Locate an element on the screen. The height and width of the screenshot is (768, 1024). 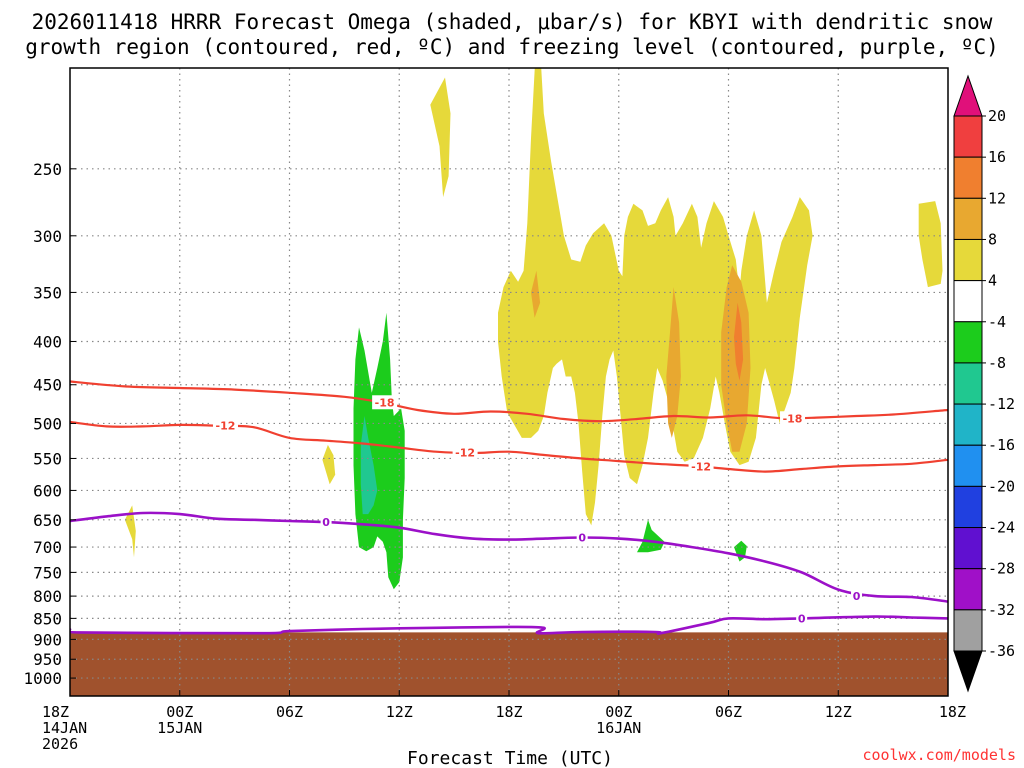
colorbar-top-arrow is located at coordinates (968, 95).